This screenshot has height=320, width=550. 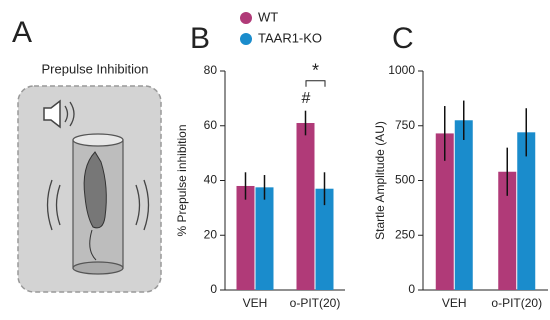 What do you see at coordinates (401, 70) in the screenshot?
I see `y-tick-label: 1000` at bounding box center [401, 70].